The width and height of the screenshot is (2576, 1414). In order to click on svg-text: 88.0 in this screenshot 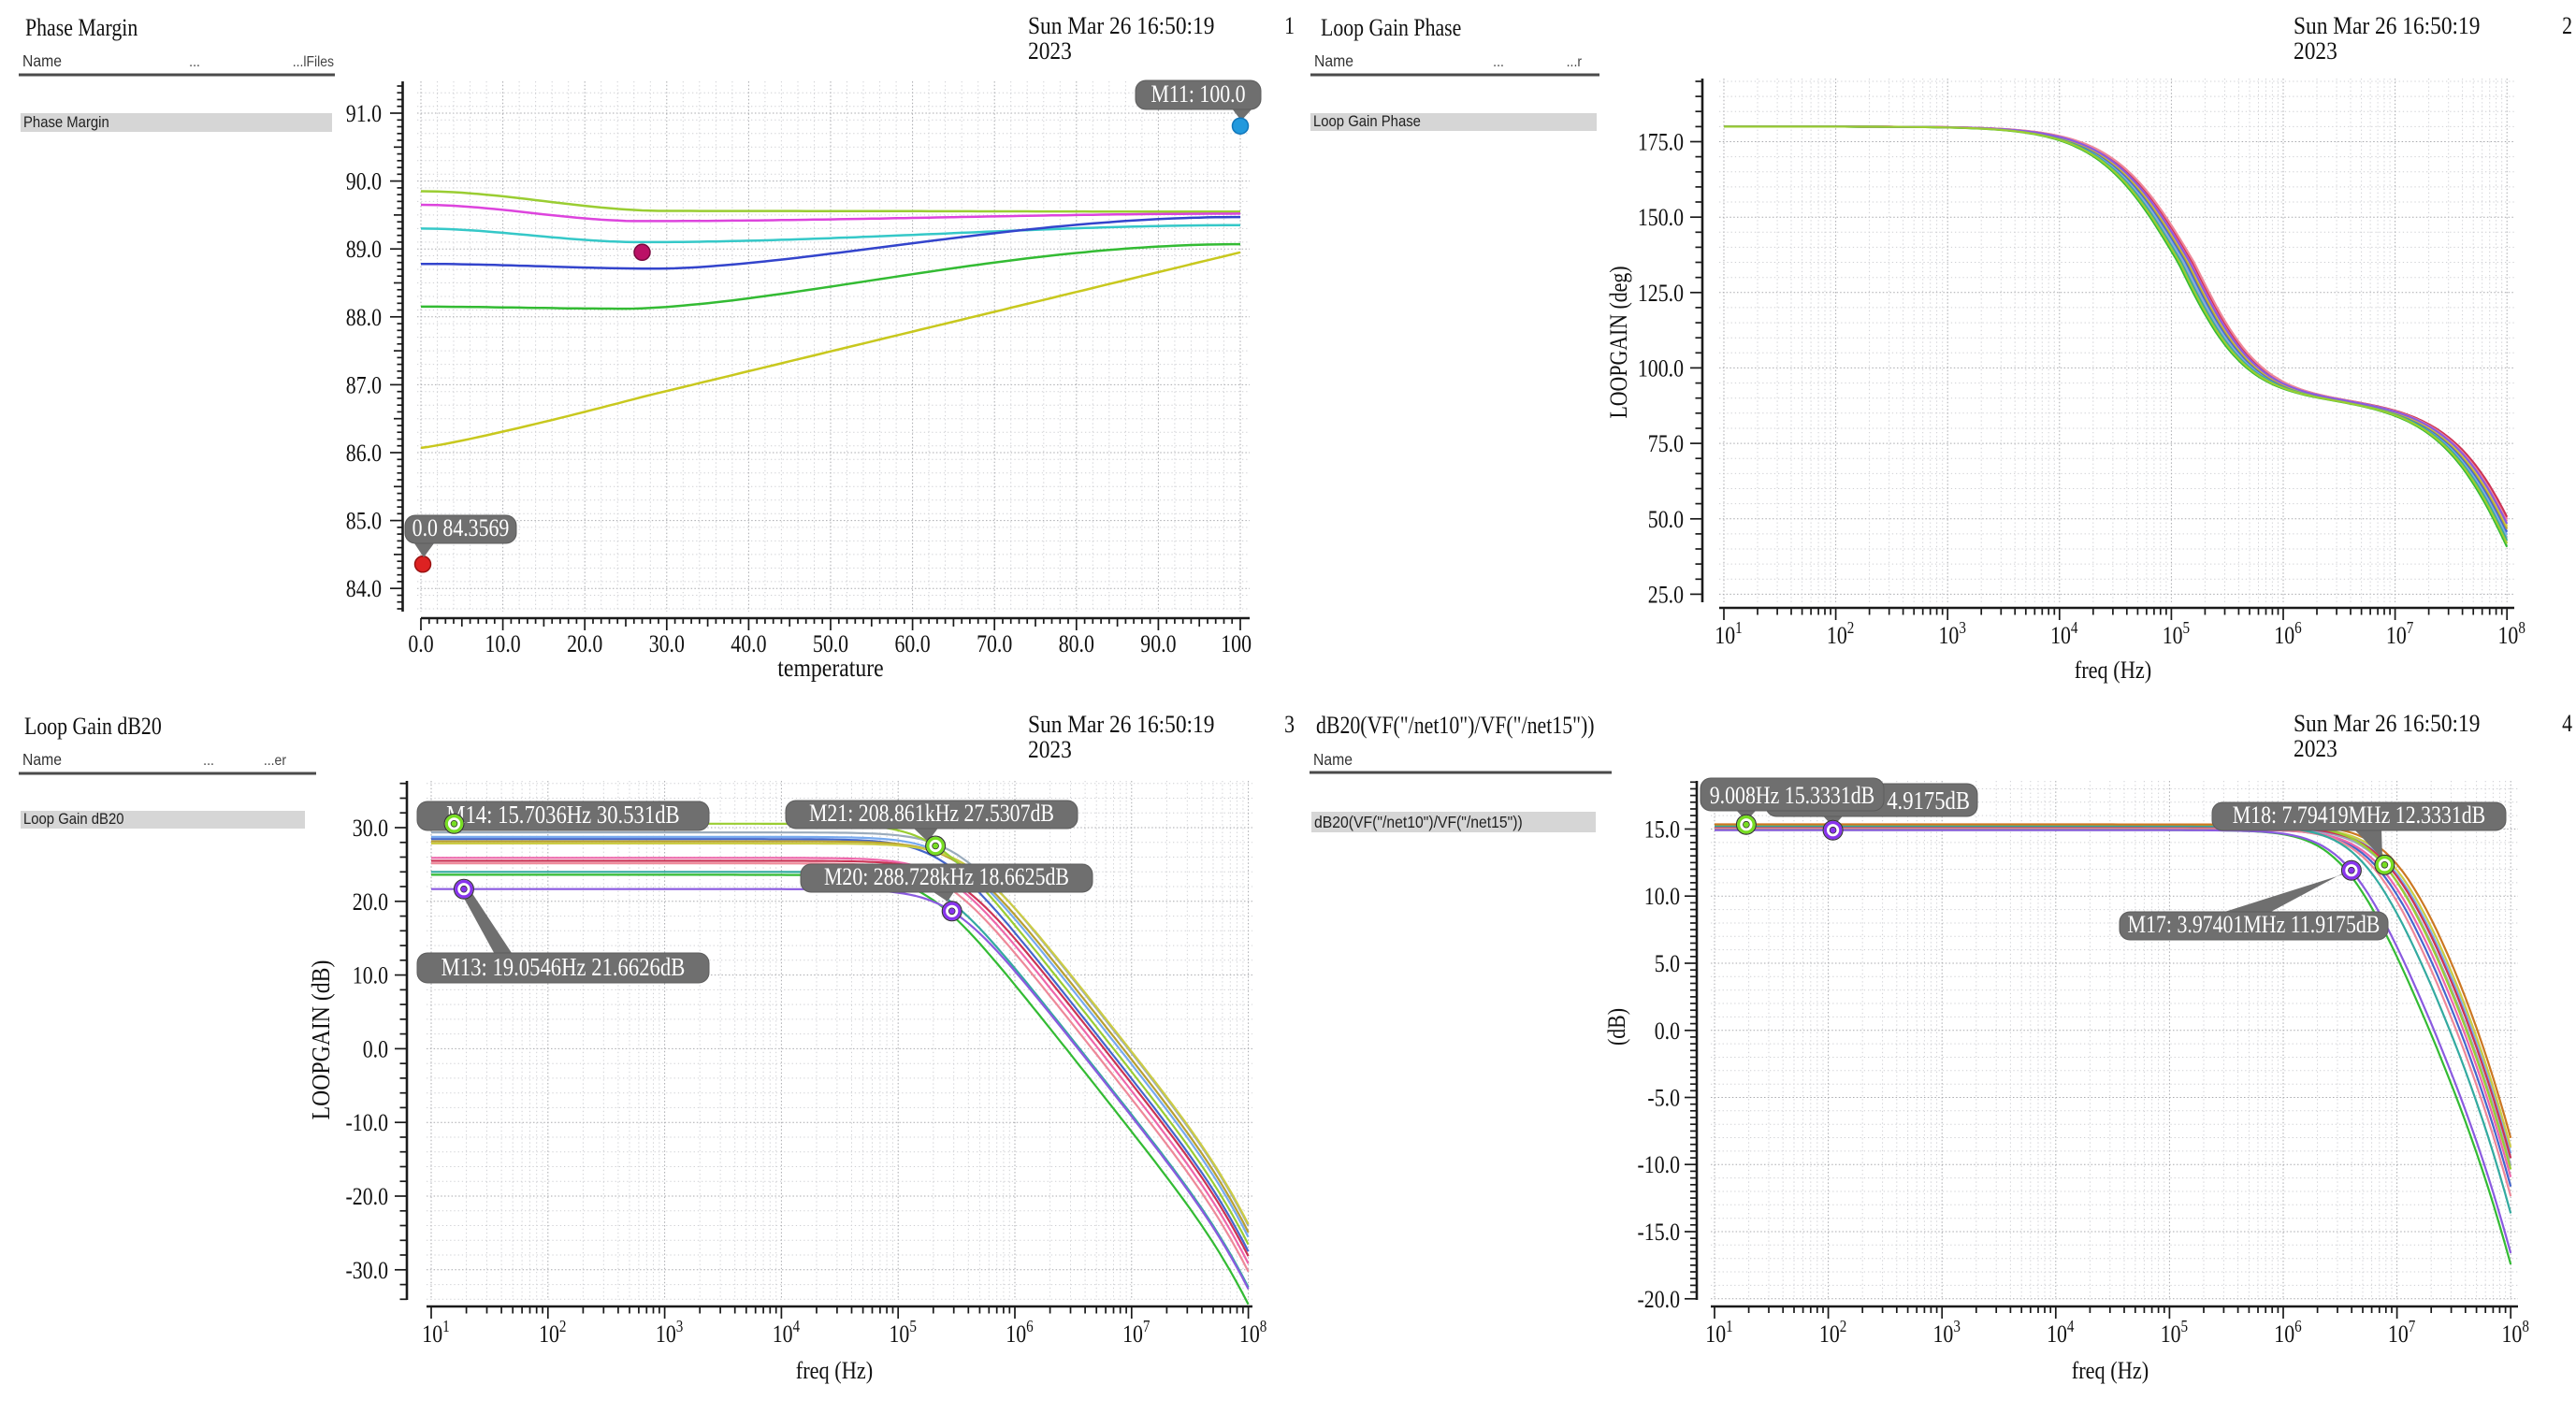, I will do `click(364, 318)`.